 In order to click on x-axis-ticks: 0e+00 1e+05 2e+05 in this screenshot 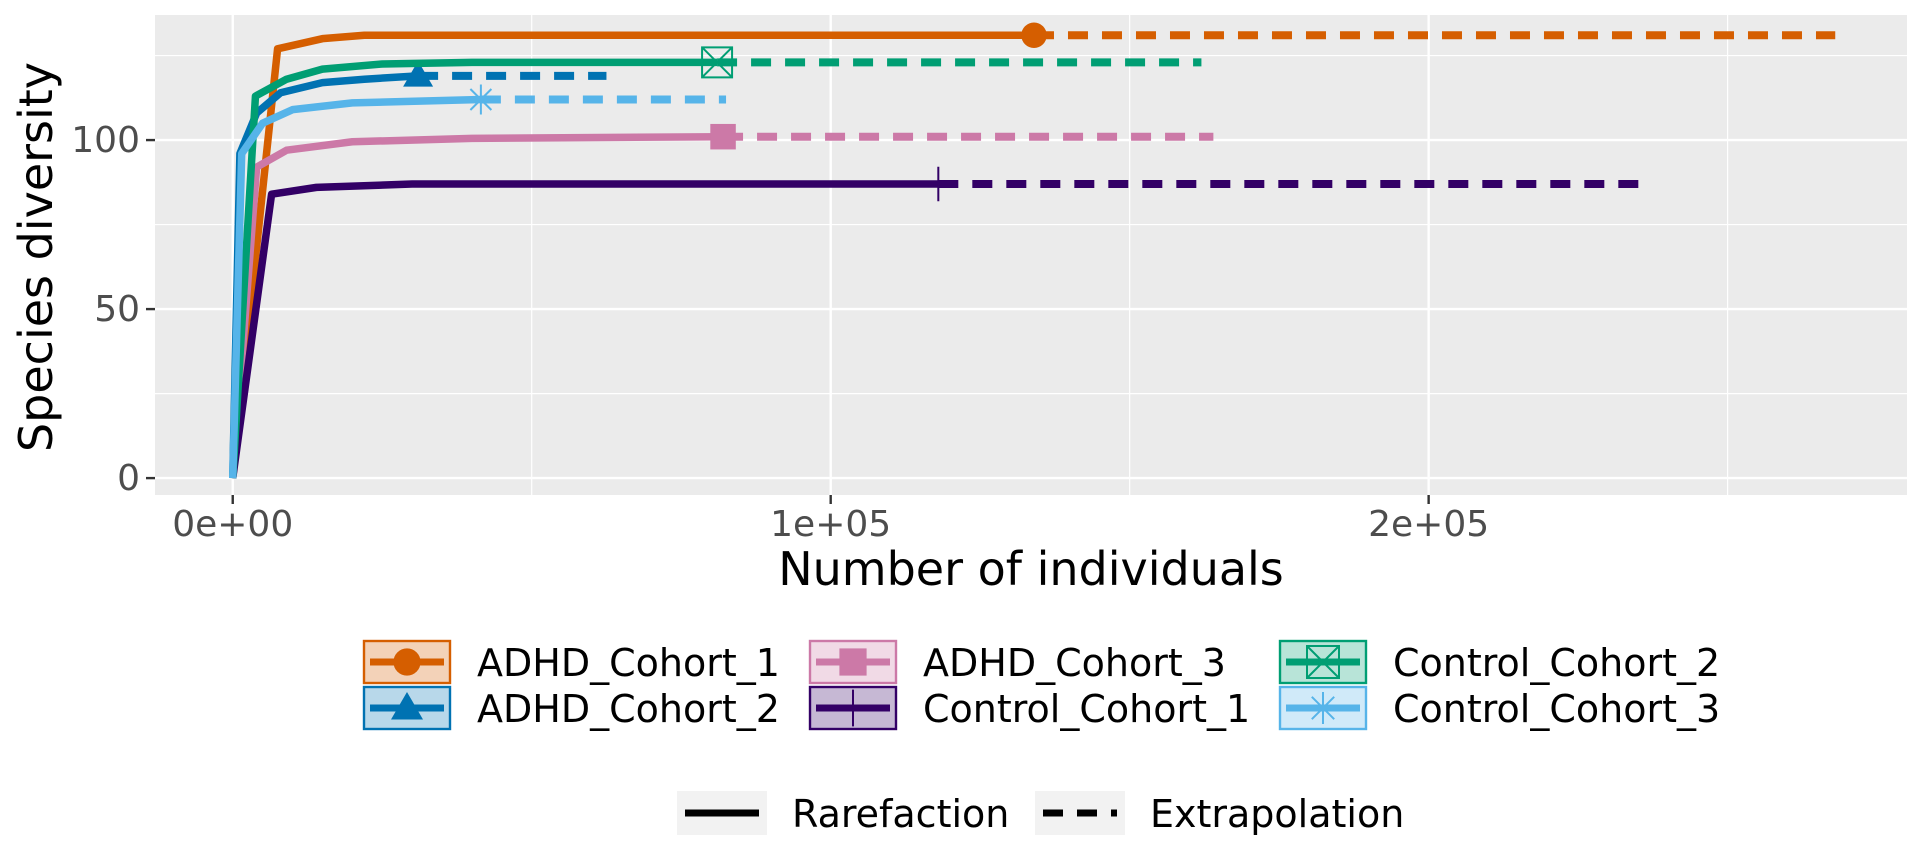, I will do `click(830, 520)`.